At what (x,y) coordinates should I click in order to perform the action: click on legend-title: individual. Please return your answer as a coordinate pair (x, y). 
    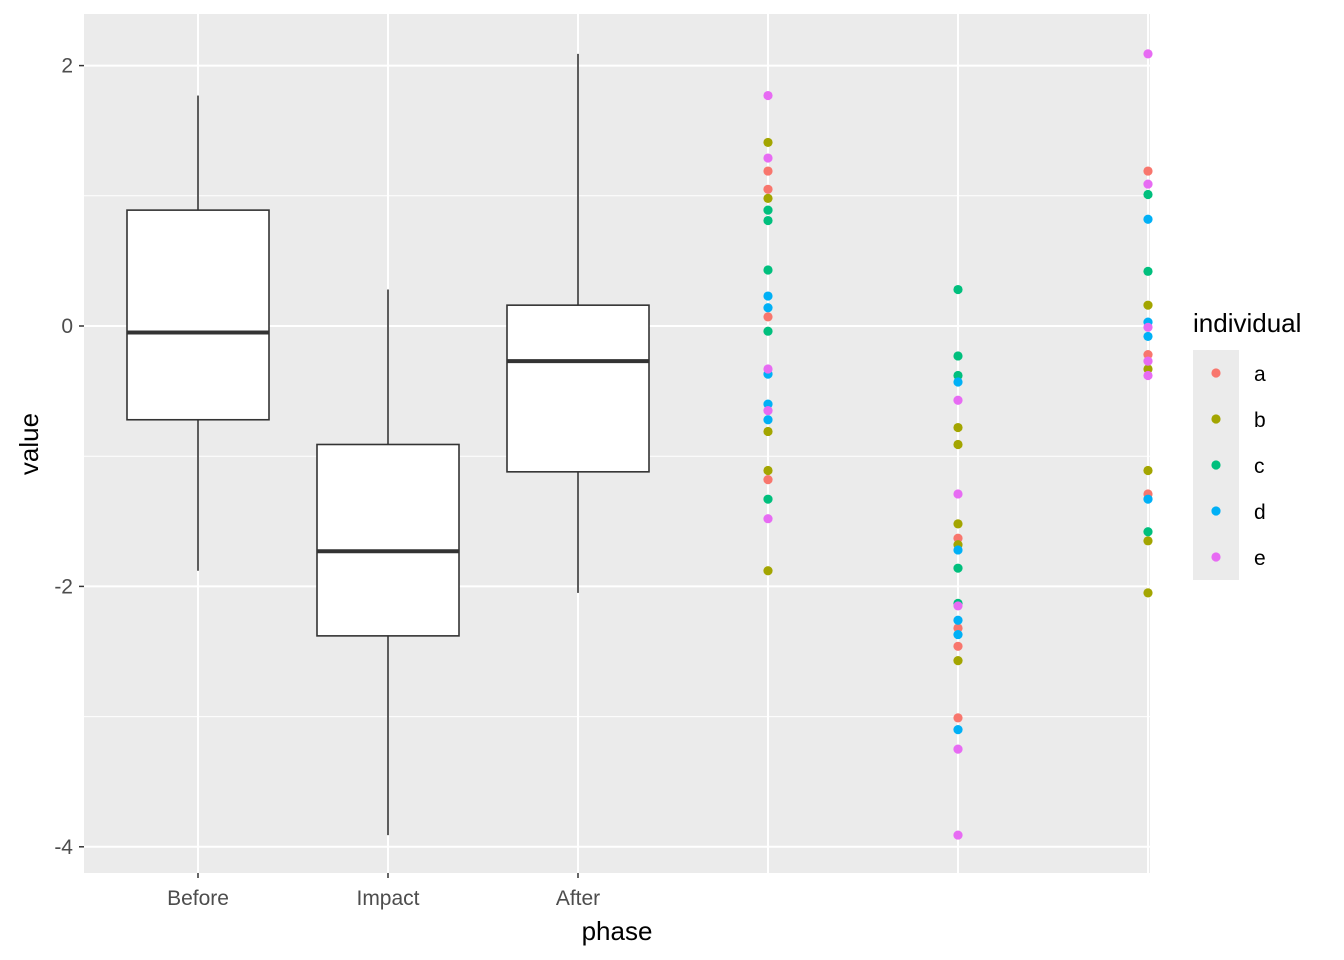
    Looking at the image, I should click on (1247, 323).